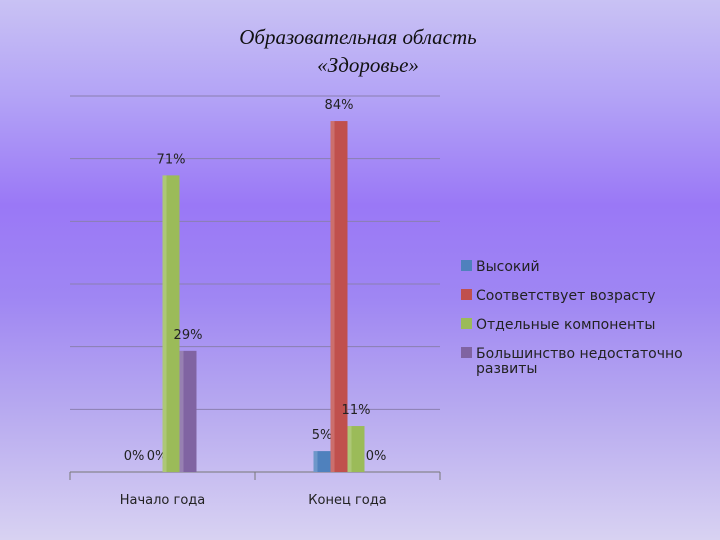 The width and height of the screenshot is (720, 540). Describe the element at coordinates (565, 325) in the screenshot. I see `legend-label: Отдельные компоненты` at that location.